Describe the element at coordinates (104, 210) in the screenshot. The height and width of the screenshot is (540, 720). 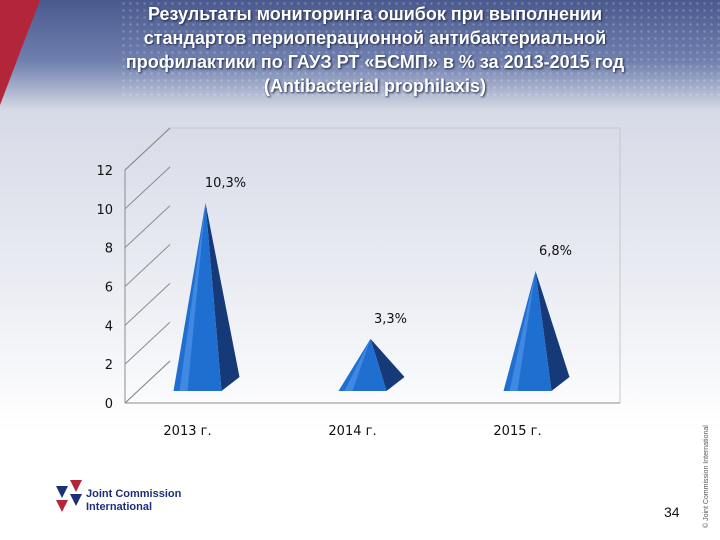
I see `y-tick-label: 10` at that location.